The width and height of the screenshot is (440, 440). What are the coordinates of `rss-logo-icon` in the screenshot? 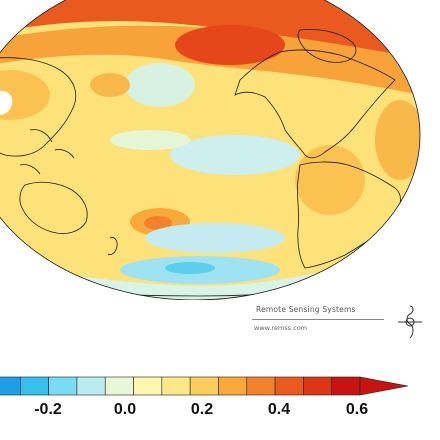 It's located at (410, 322).